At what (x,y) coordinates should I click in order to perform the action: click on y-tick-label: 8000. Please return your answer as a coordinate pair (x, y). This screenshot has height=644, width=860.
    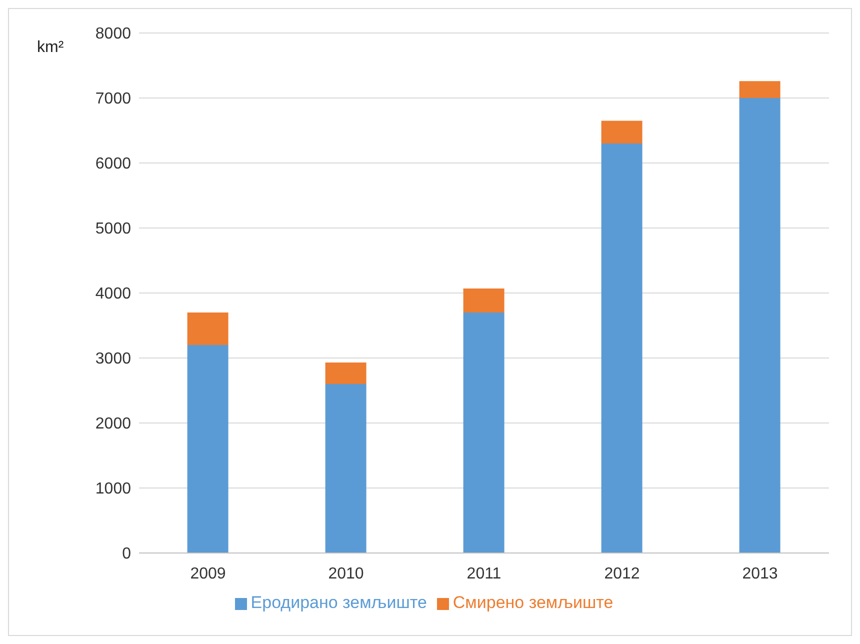
    Looking at the image, I should click on (113, 34).